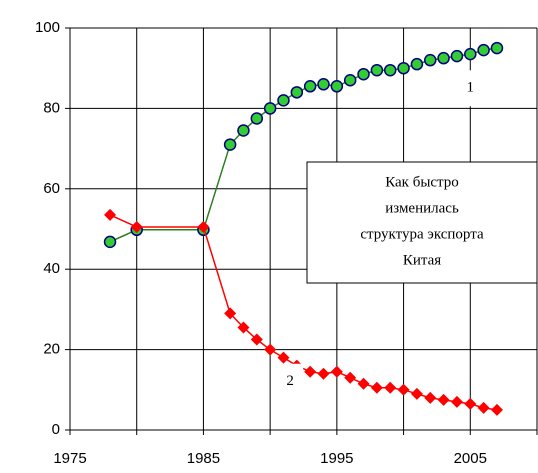 This screenshot has width=538, height=473. What do you see at coordinates (51, 349) in the screenshot?
I see `y-tick-label: 20` at bounding box center [51, 349].